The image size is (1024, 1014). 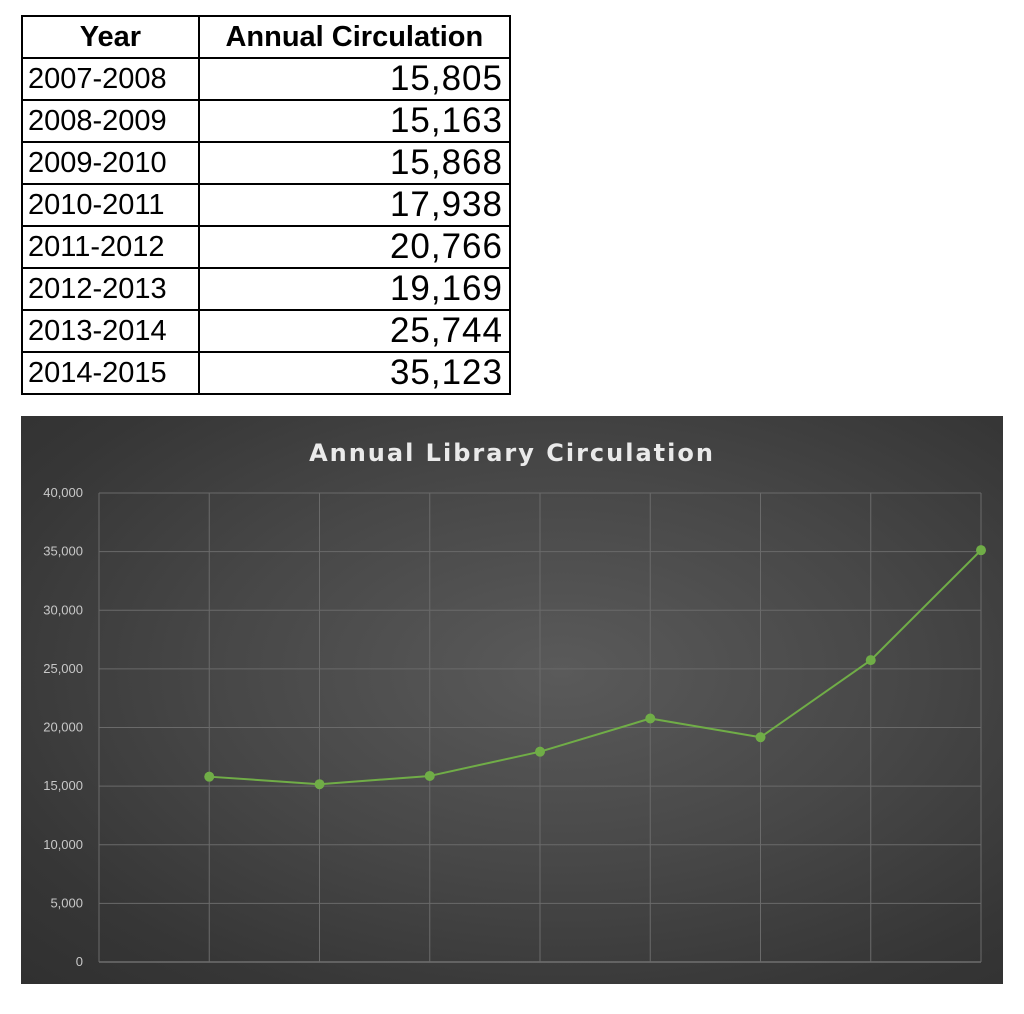 I want to click on table-row: 2013-2014 25,744, so click(x=266, y=331).